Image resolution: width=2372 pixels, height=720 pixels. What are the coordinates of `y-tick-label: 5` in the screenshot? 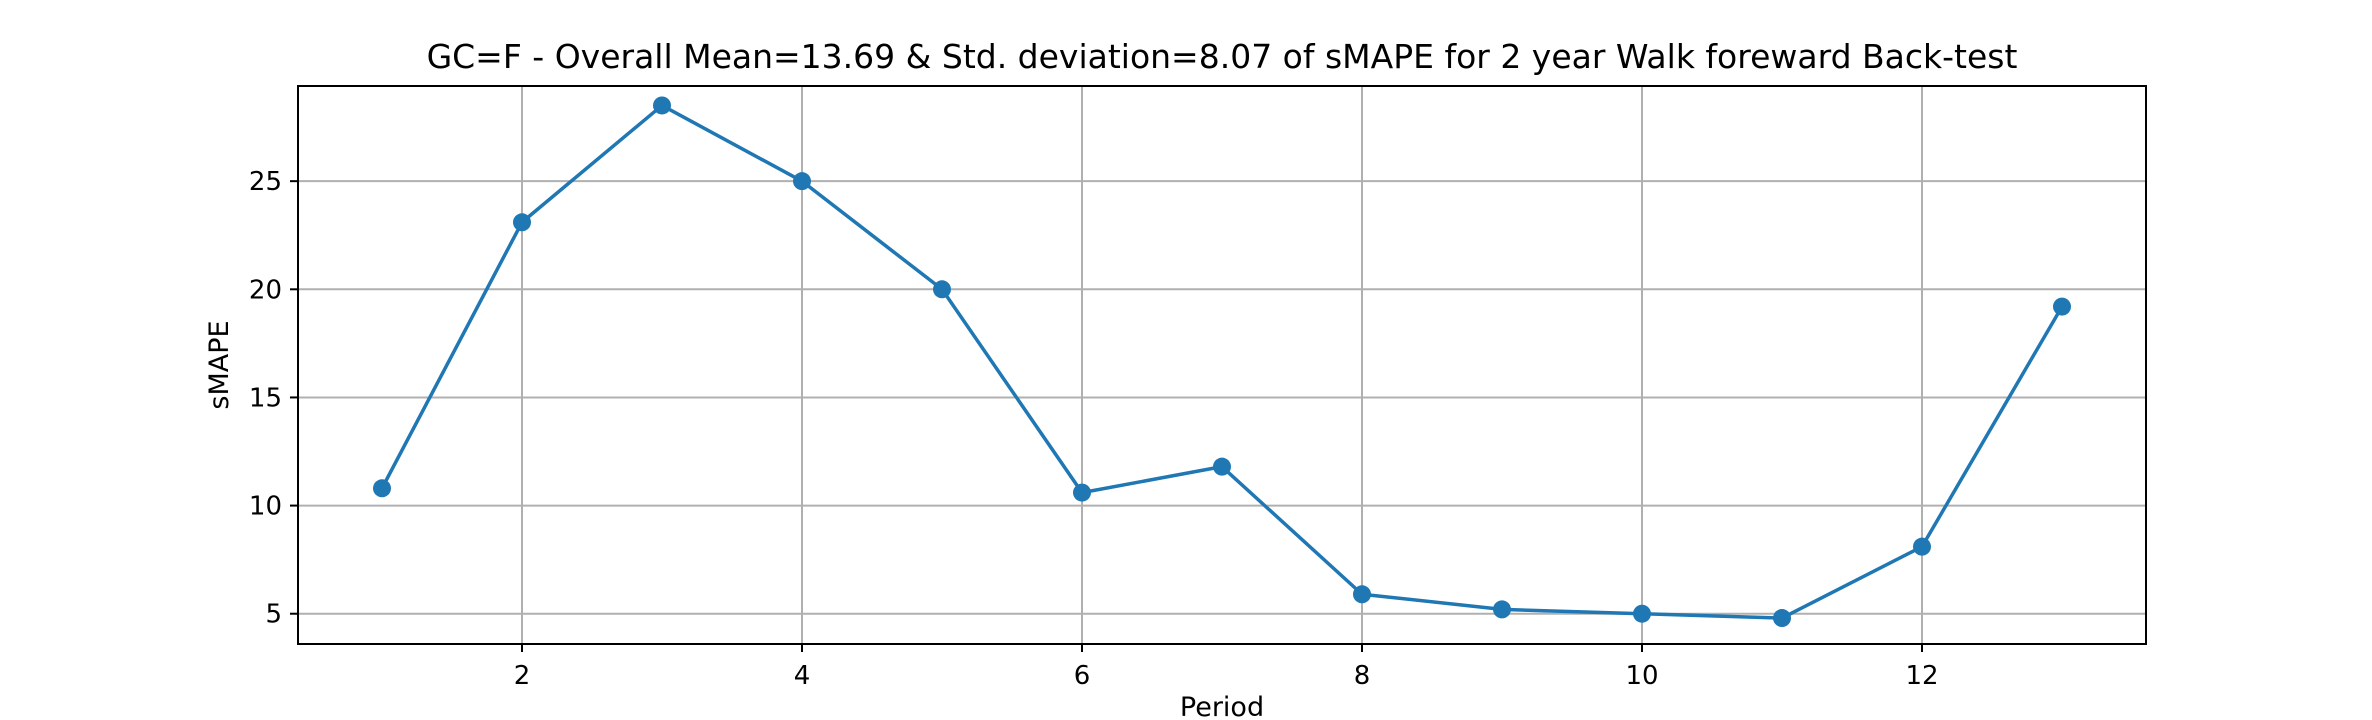 It's located at (273, 615).